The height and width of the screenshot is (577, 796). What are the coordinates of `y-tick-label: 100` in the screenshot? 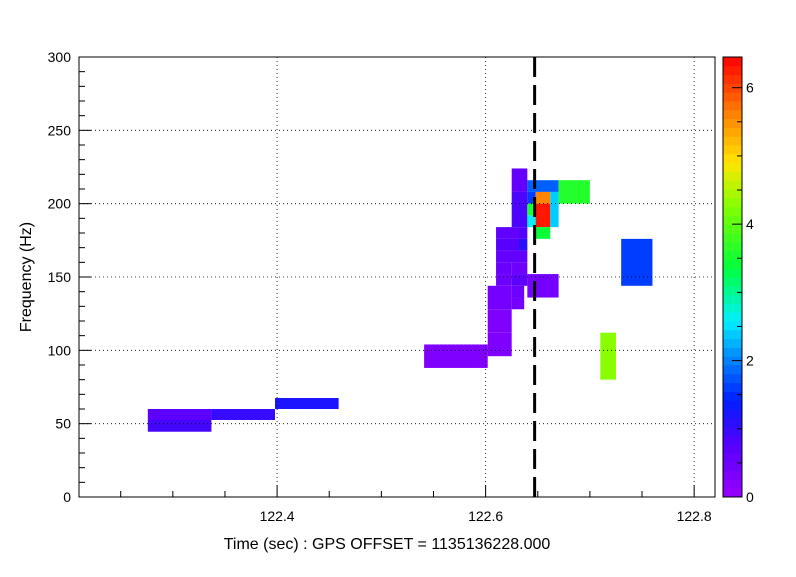 It's located at (60, 350).